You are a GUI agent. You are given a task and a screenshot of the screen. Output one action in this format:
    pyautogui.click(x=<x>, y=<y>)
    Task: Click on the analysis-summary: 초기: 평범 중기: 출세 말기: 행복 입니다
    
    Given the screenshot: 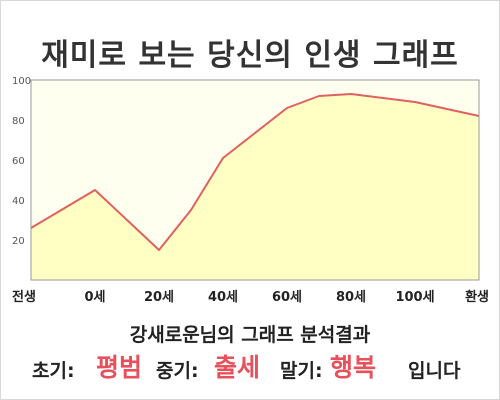 What is the action you would take?
    pyautogui.click(x=250, y=366)
    